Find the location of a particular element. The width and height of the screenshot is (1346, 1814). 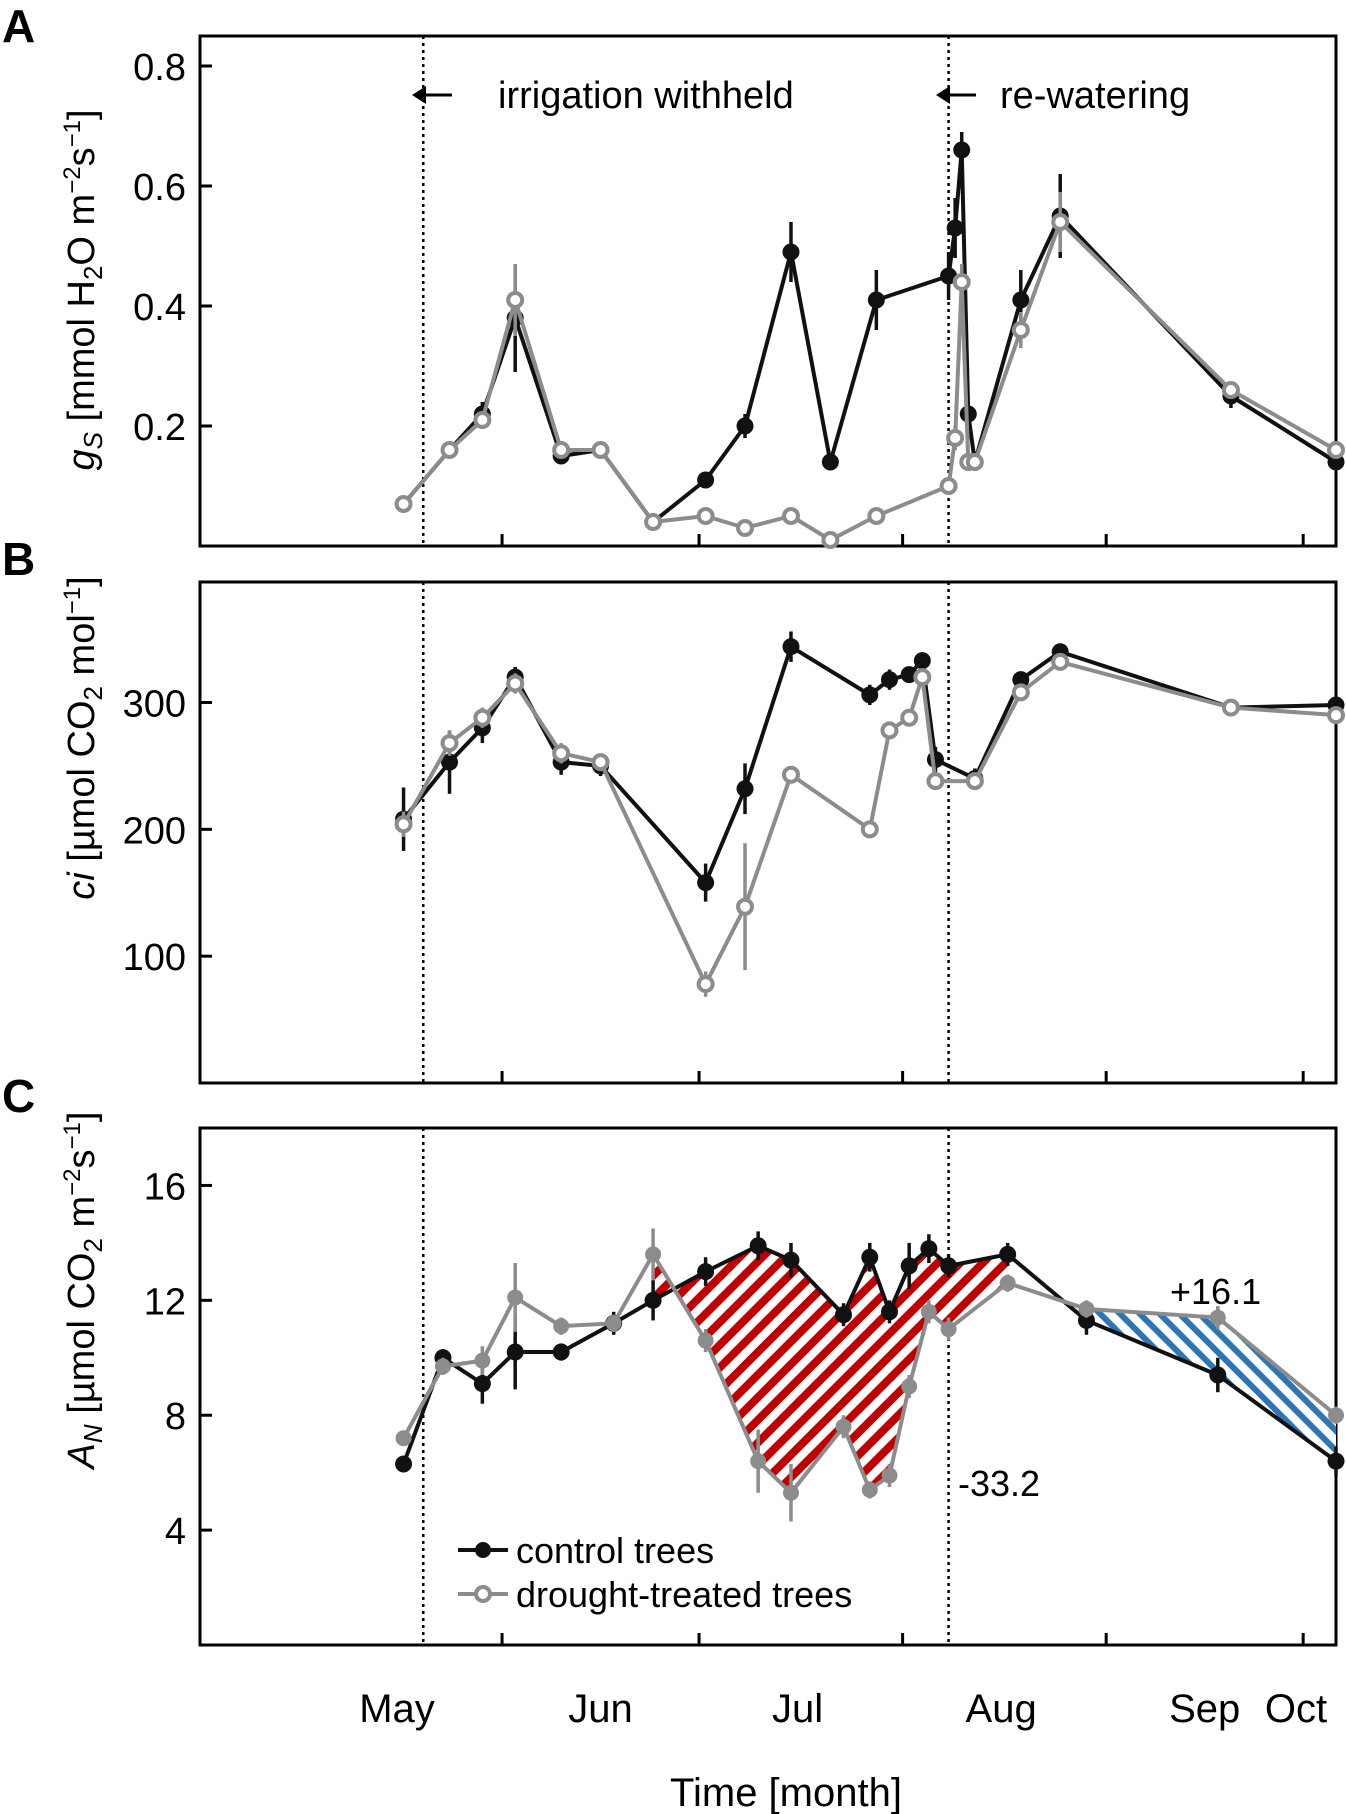

y-tick-label: 0.6 is located at coordinates (159, 188).